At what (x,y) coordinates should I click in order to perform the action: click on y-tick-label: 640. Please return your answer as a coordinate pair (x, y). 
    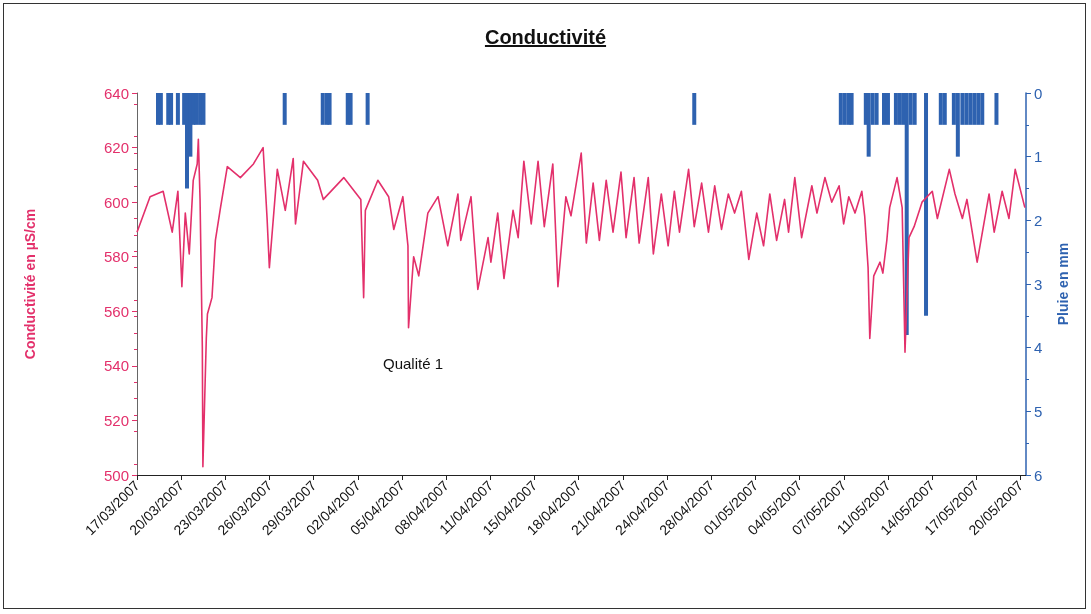
    Looking at the image, I should click on (116, 93).